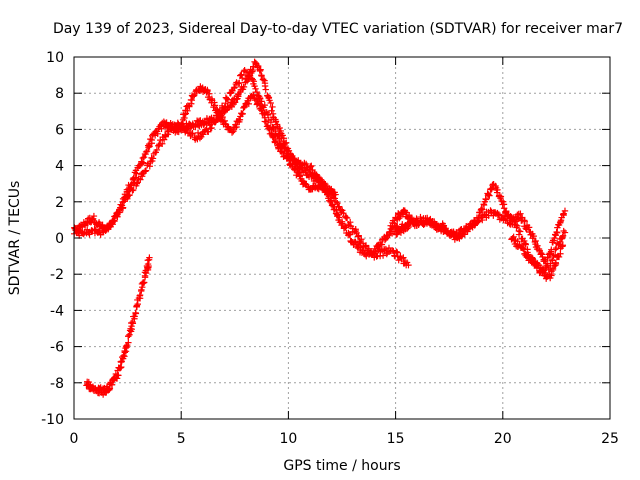  What do you see at coordinates (74, 439) in the screenshot?
I see `x-tick-label: 0` at bounding box center [74, 439].